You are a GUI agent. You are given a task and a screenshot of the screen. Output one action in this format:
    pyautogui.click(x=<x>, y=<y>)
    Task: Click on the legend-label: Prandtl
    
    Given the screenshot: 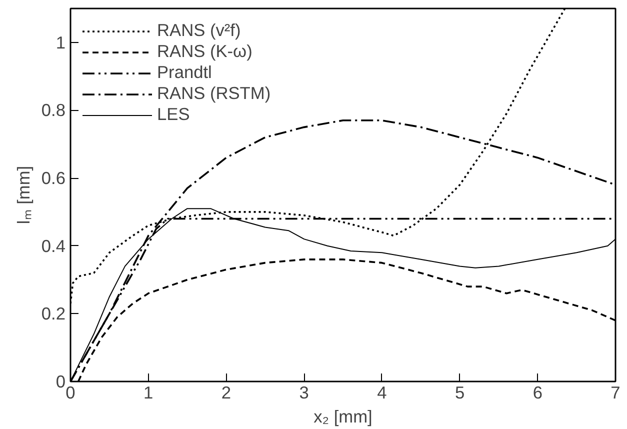 What is the action you would take?
    pyautogui.click(x=184, y=72)
    